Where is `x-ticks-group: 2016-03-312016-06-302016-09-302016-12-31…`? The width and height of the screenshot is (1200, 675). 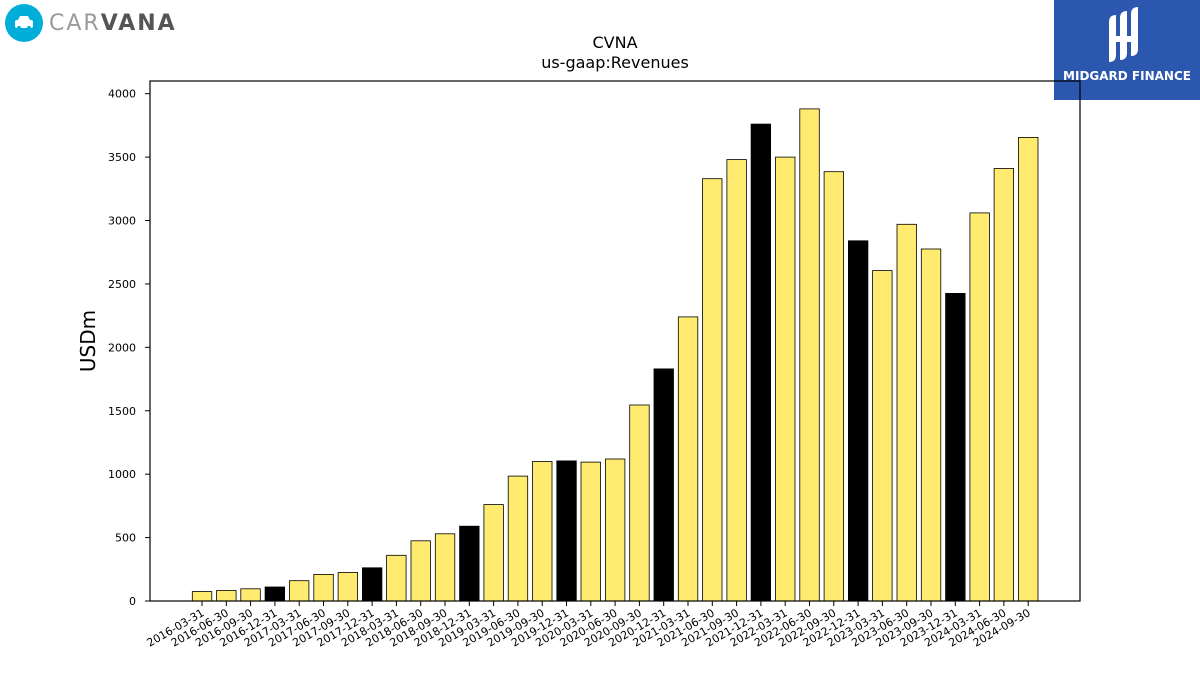 x-ticks-group: 2016-03-312016-06-302016-09-302016-12-31… is located at coordinates (589, 625).